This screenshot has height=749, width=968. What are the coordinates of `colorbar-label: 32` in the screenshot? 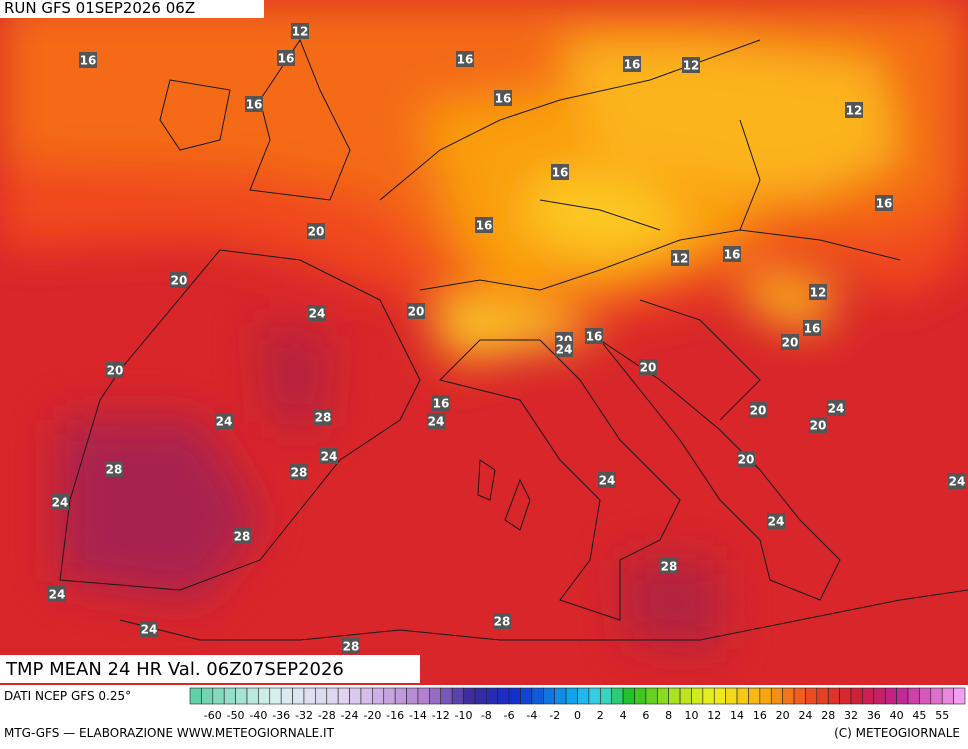 It's located at (851, 715).